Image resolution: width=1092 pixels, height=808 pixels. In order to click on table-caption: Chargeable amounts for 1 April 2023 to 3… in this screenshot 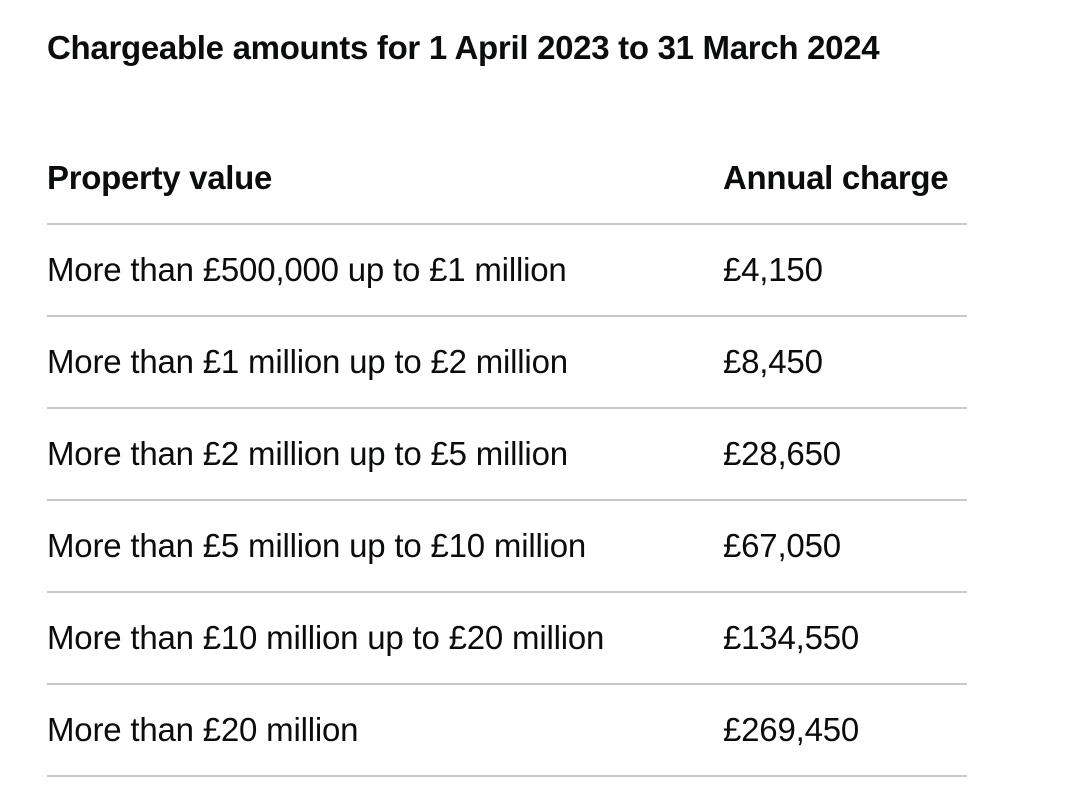, I will do `click(463, 47)`.